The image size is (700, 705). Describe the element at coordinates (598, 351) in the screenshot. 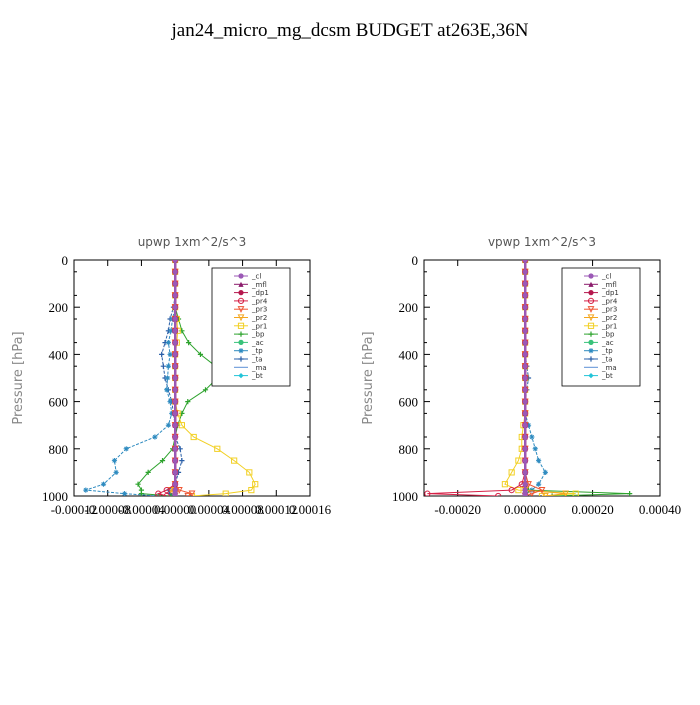

I see `legend-entry: _tp` at that location.